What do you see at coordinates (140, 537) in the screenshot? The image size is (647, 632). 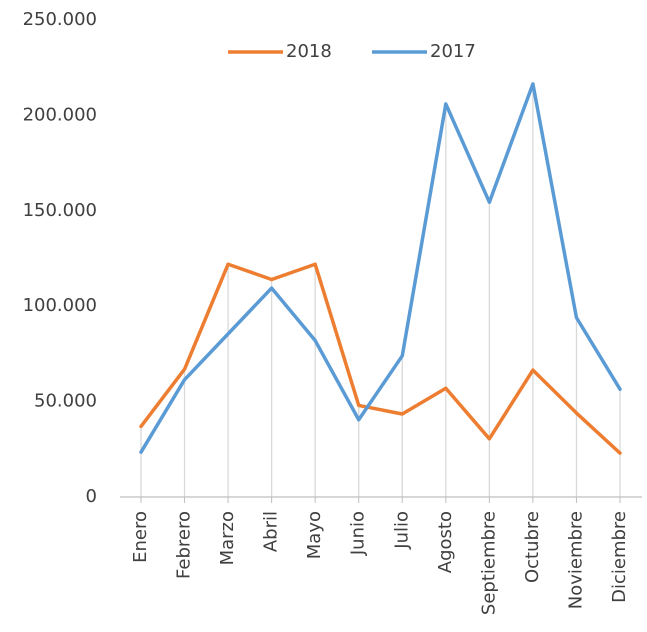 I see `x-tick-label: Enero` at bounding box center [140, 537].